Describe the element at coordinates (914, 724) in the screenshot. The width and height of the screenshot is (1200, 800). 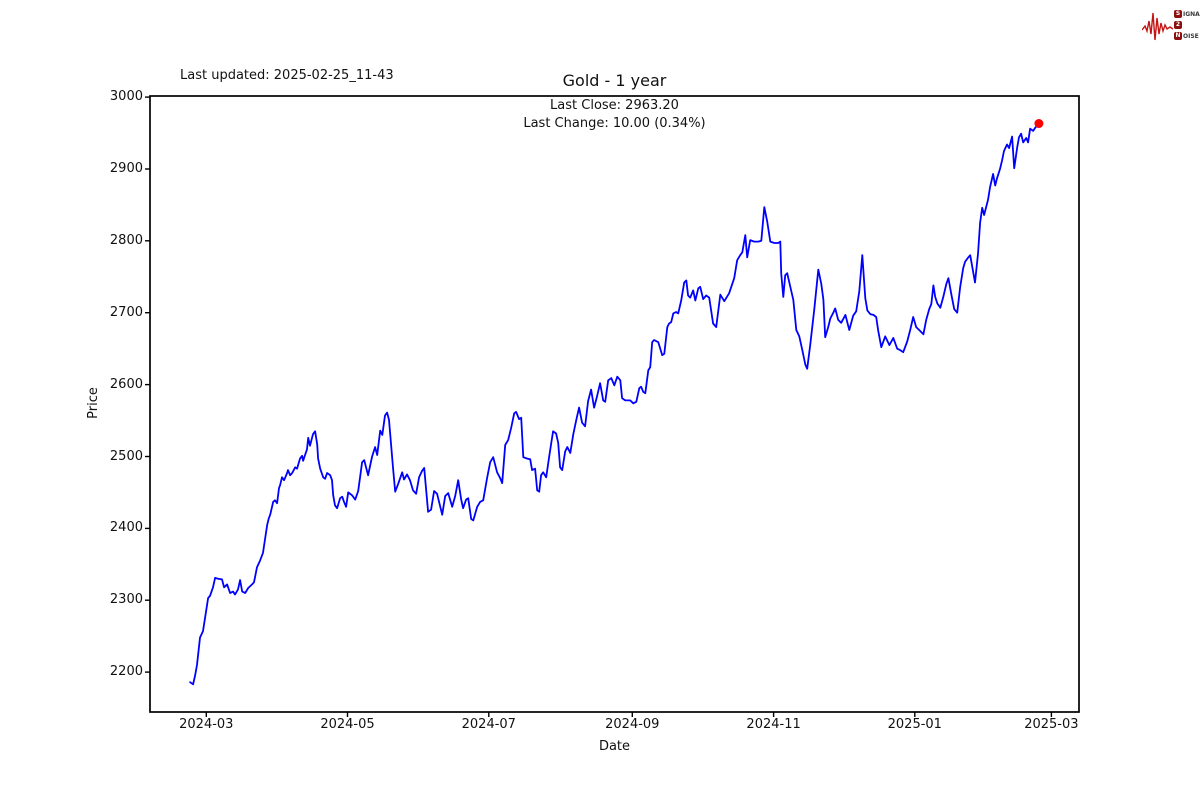
I see `x-tick-label: 2025-01` at that location.